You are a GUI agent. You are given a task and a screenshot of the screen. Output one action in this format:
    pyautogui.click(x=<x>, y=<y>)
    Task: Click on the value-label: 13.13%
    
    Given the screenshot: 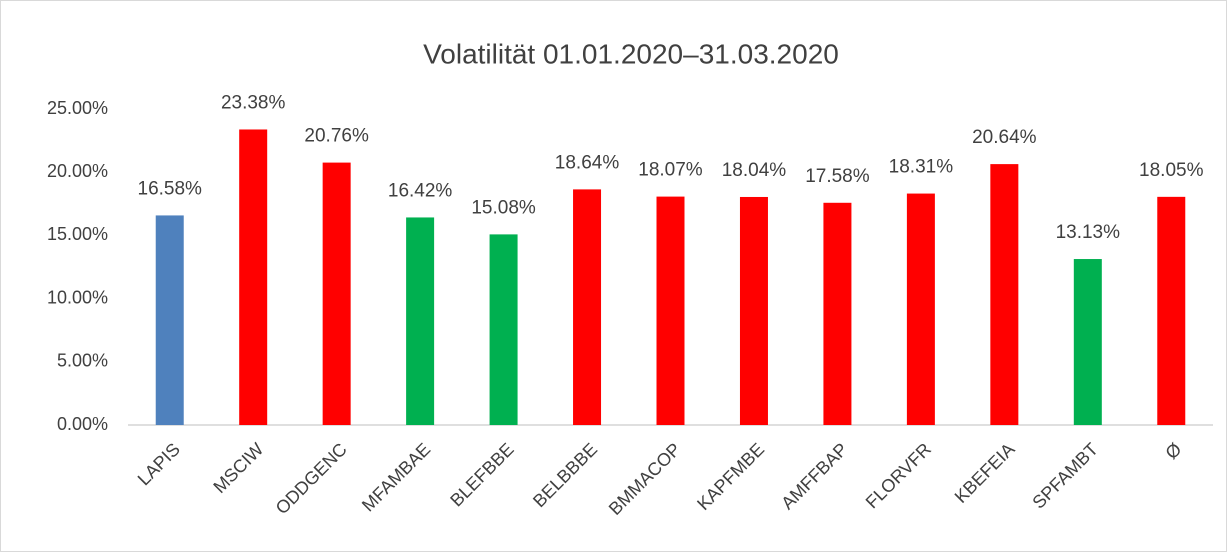 What is the action you would take?
    pyautogui.click(x=1088, y=232)
    